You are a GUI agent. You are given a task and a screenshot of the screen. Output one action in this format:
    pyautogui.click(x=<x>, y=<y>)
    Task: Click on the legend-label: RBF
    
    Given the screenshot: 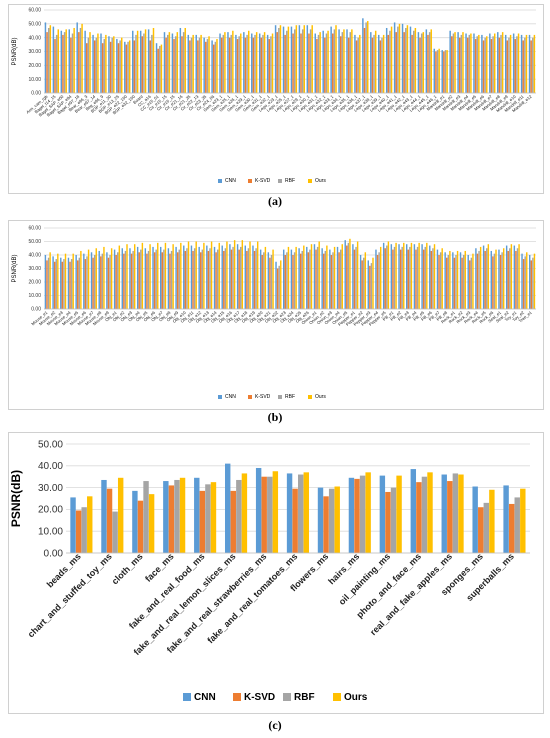 What is the action you would take?
    pyautogui.click(x=290, y=181)
    